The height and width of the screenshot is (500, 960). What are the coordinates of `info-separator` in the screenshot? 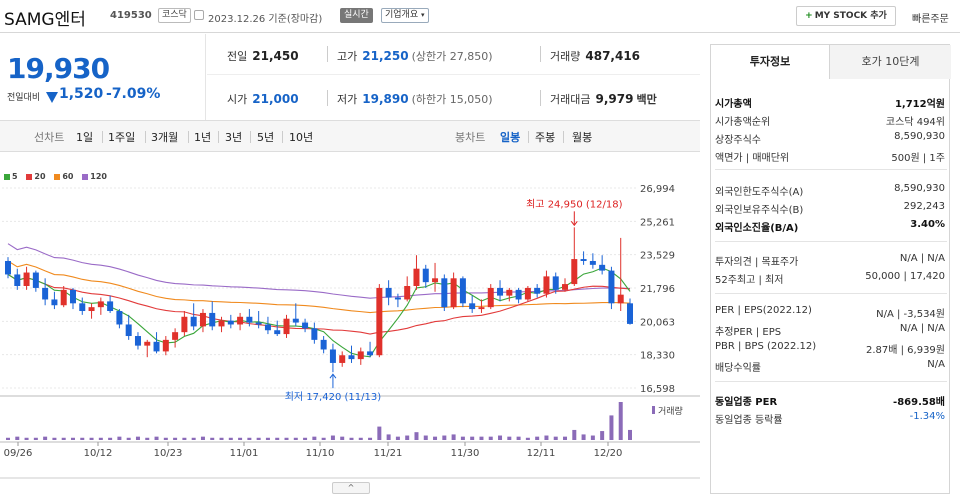 It's located at (831, 381).